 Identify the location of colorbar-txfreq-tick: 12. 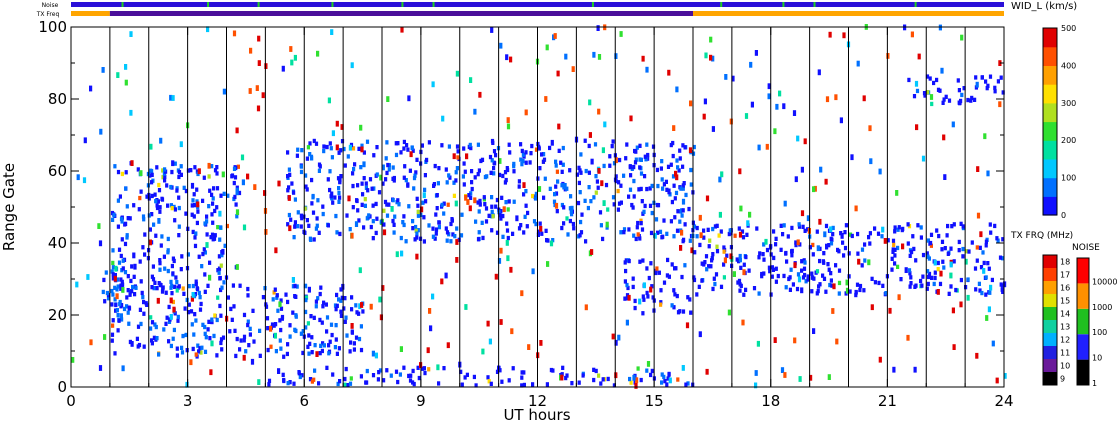
(1065, 340).